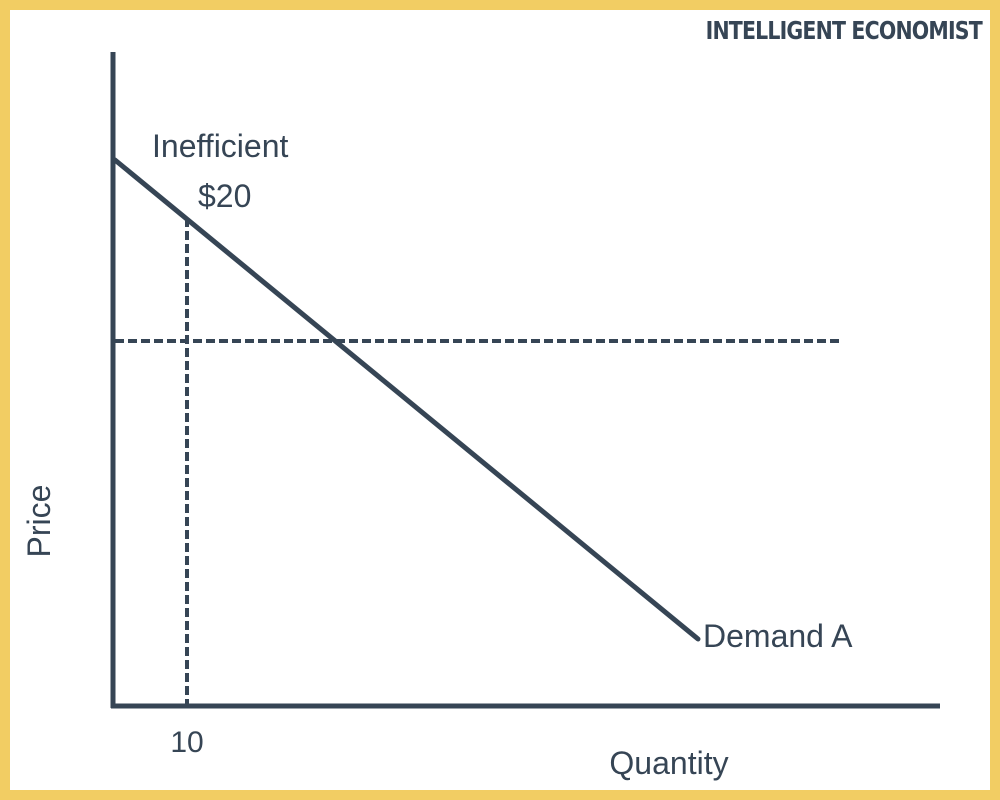  I want to click on annotation-inefficient: Inefficient, so click(220, 146).